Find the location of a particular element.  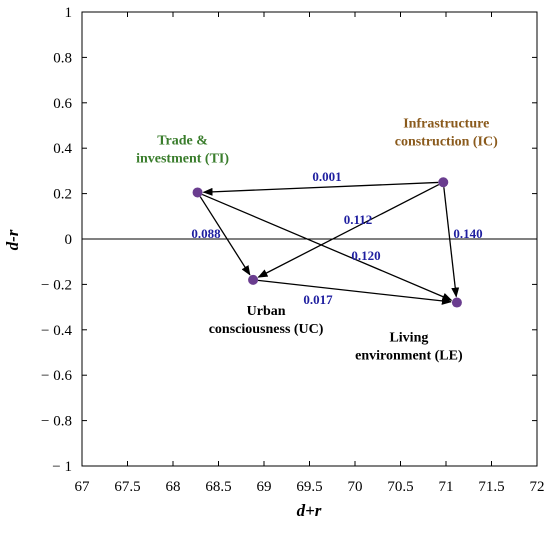

y-axis-title: d-r is located at coordinates (12, 239).